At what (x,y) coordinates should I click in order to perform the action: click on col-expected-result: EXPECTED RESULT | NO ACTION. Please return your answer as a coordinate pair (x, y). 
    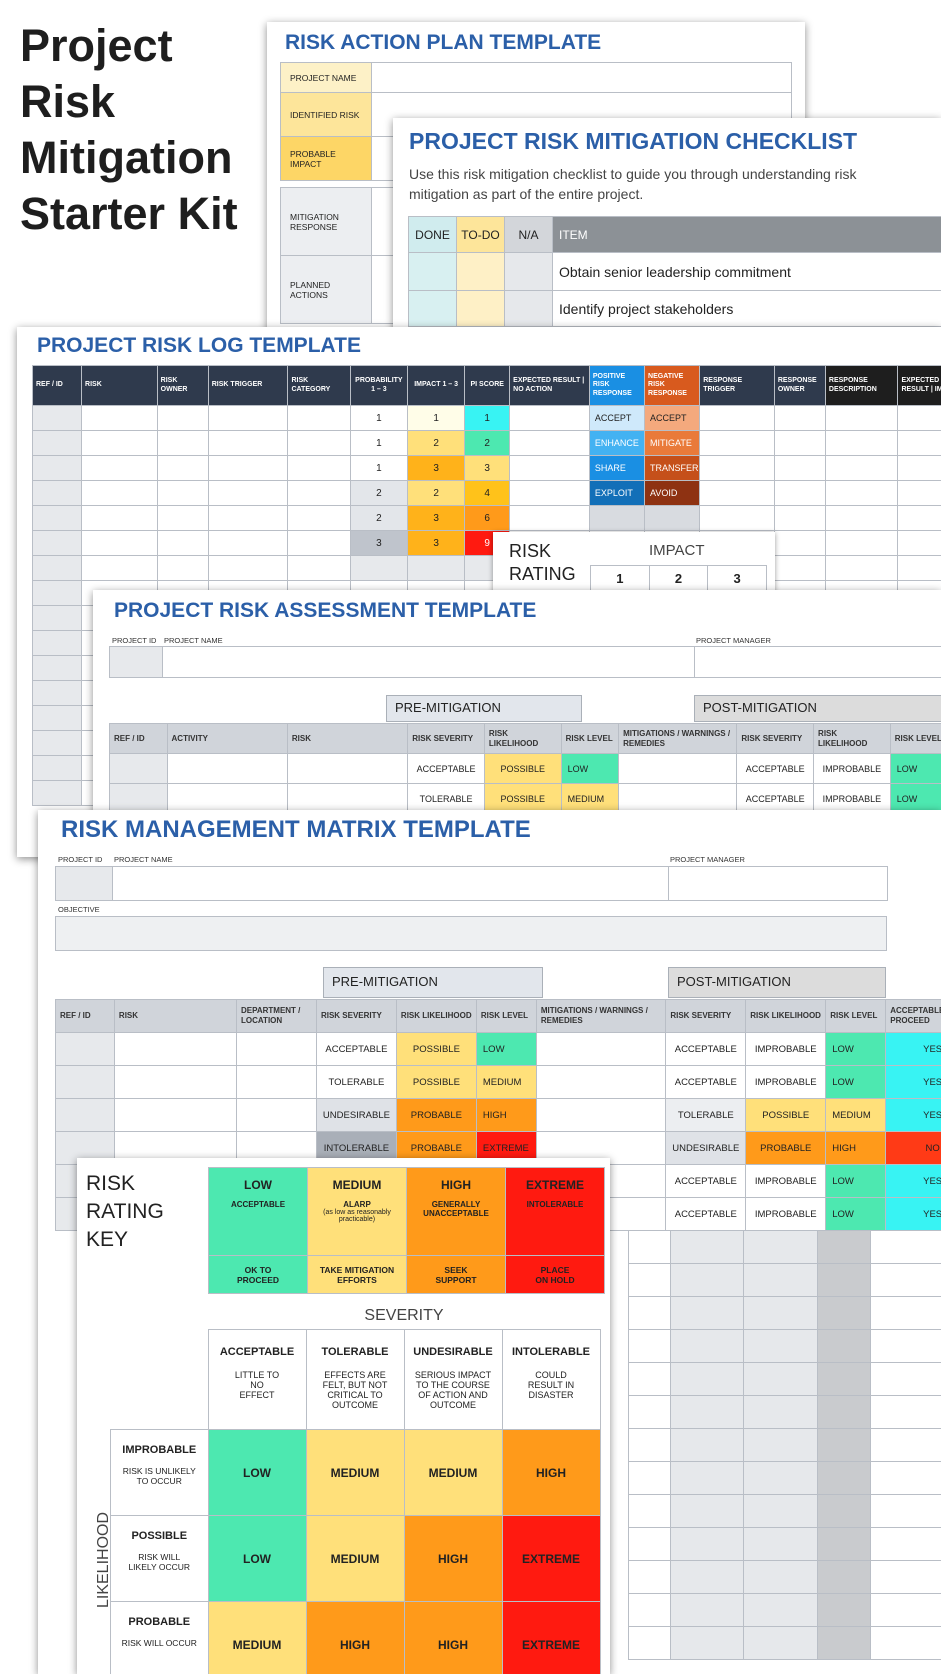
    Looking at the image, I should click on (549, 385).